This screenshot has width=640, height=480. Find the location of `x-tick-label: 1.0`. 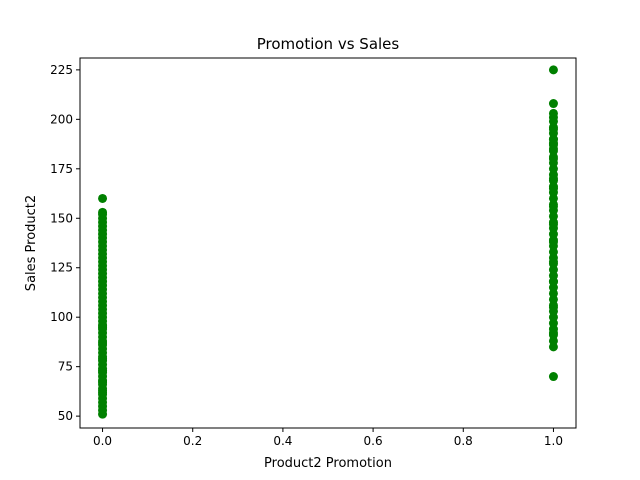

x-tick-label: 1.0 is located at coordinates (553, 441).